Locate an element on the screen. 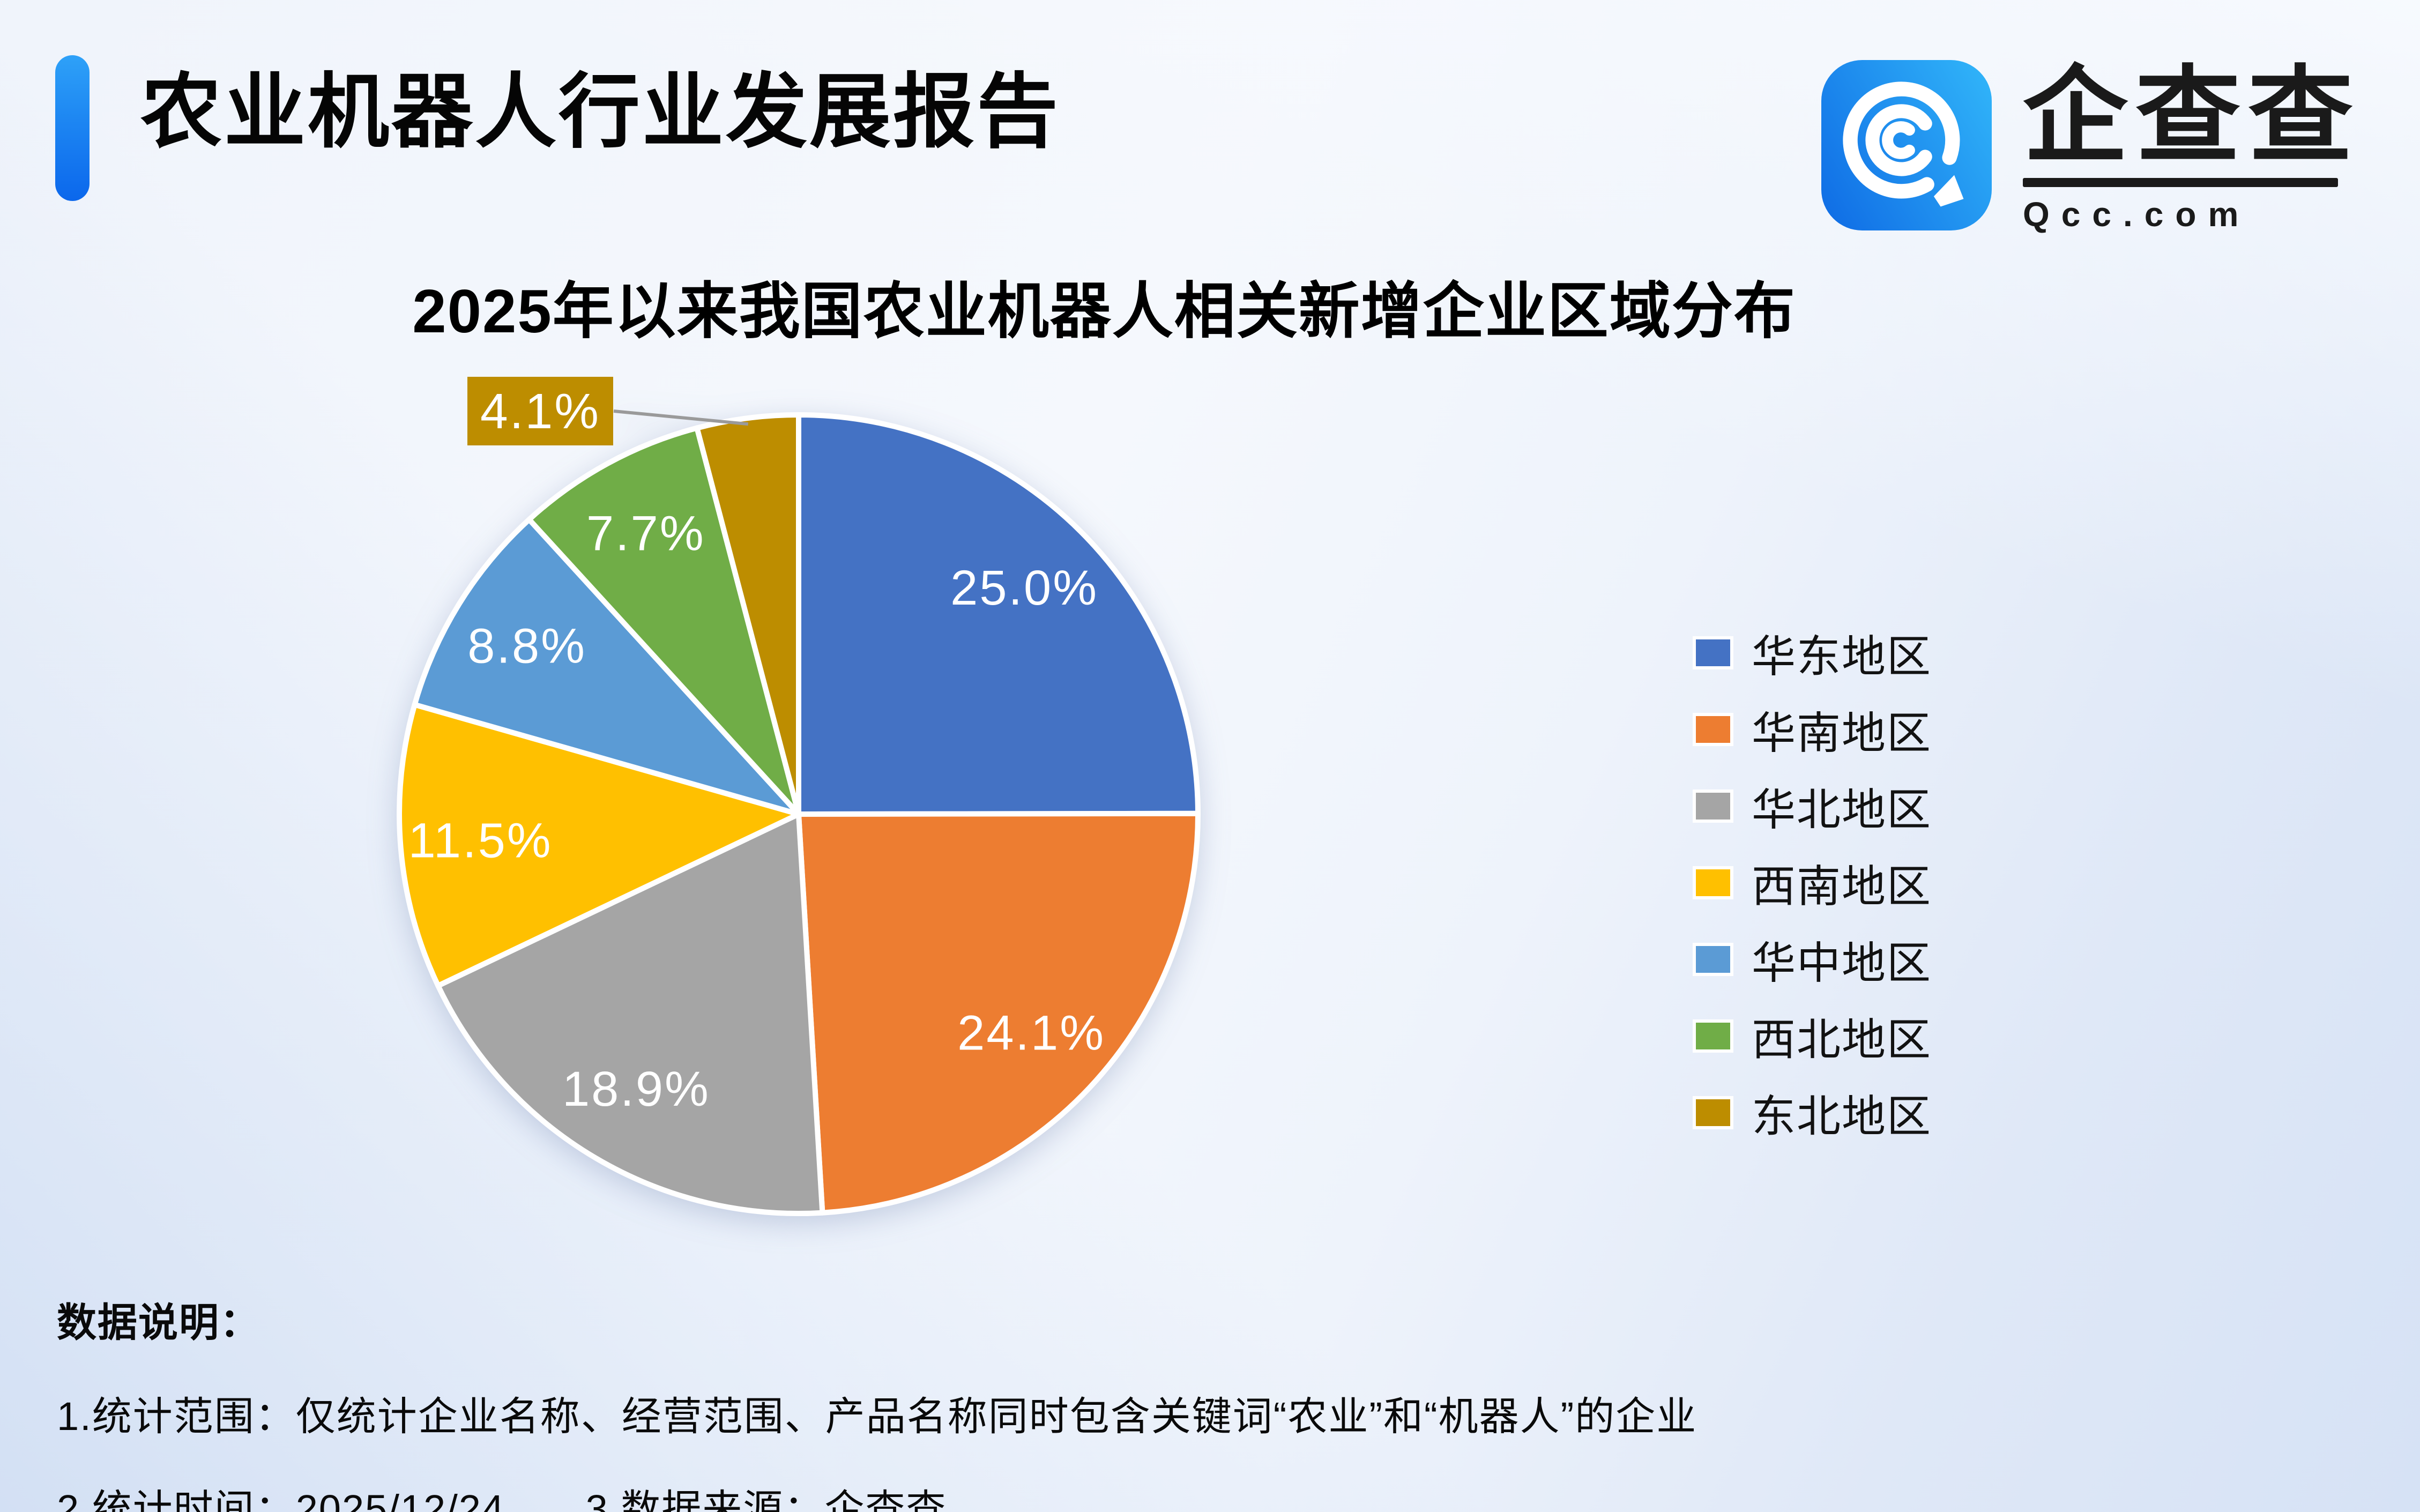  pie-slice-东北地区 is located at coordinates (747, 614).